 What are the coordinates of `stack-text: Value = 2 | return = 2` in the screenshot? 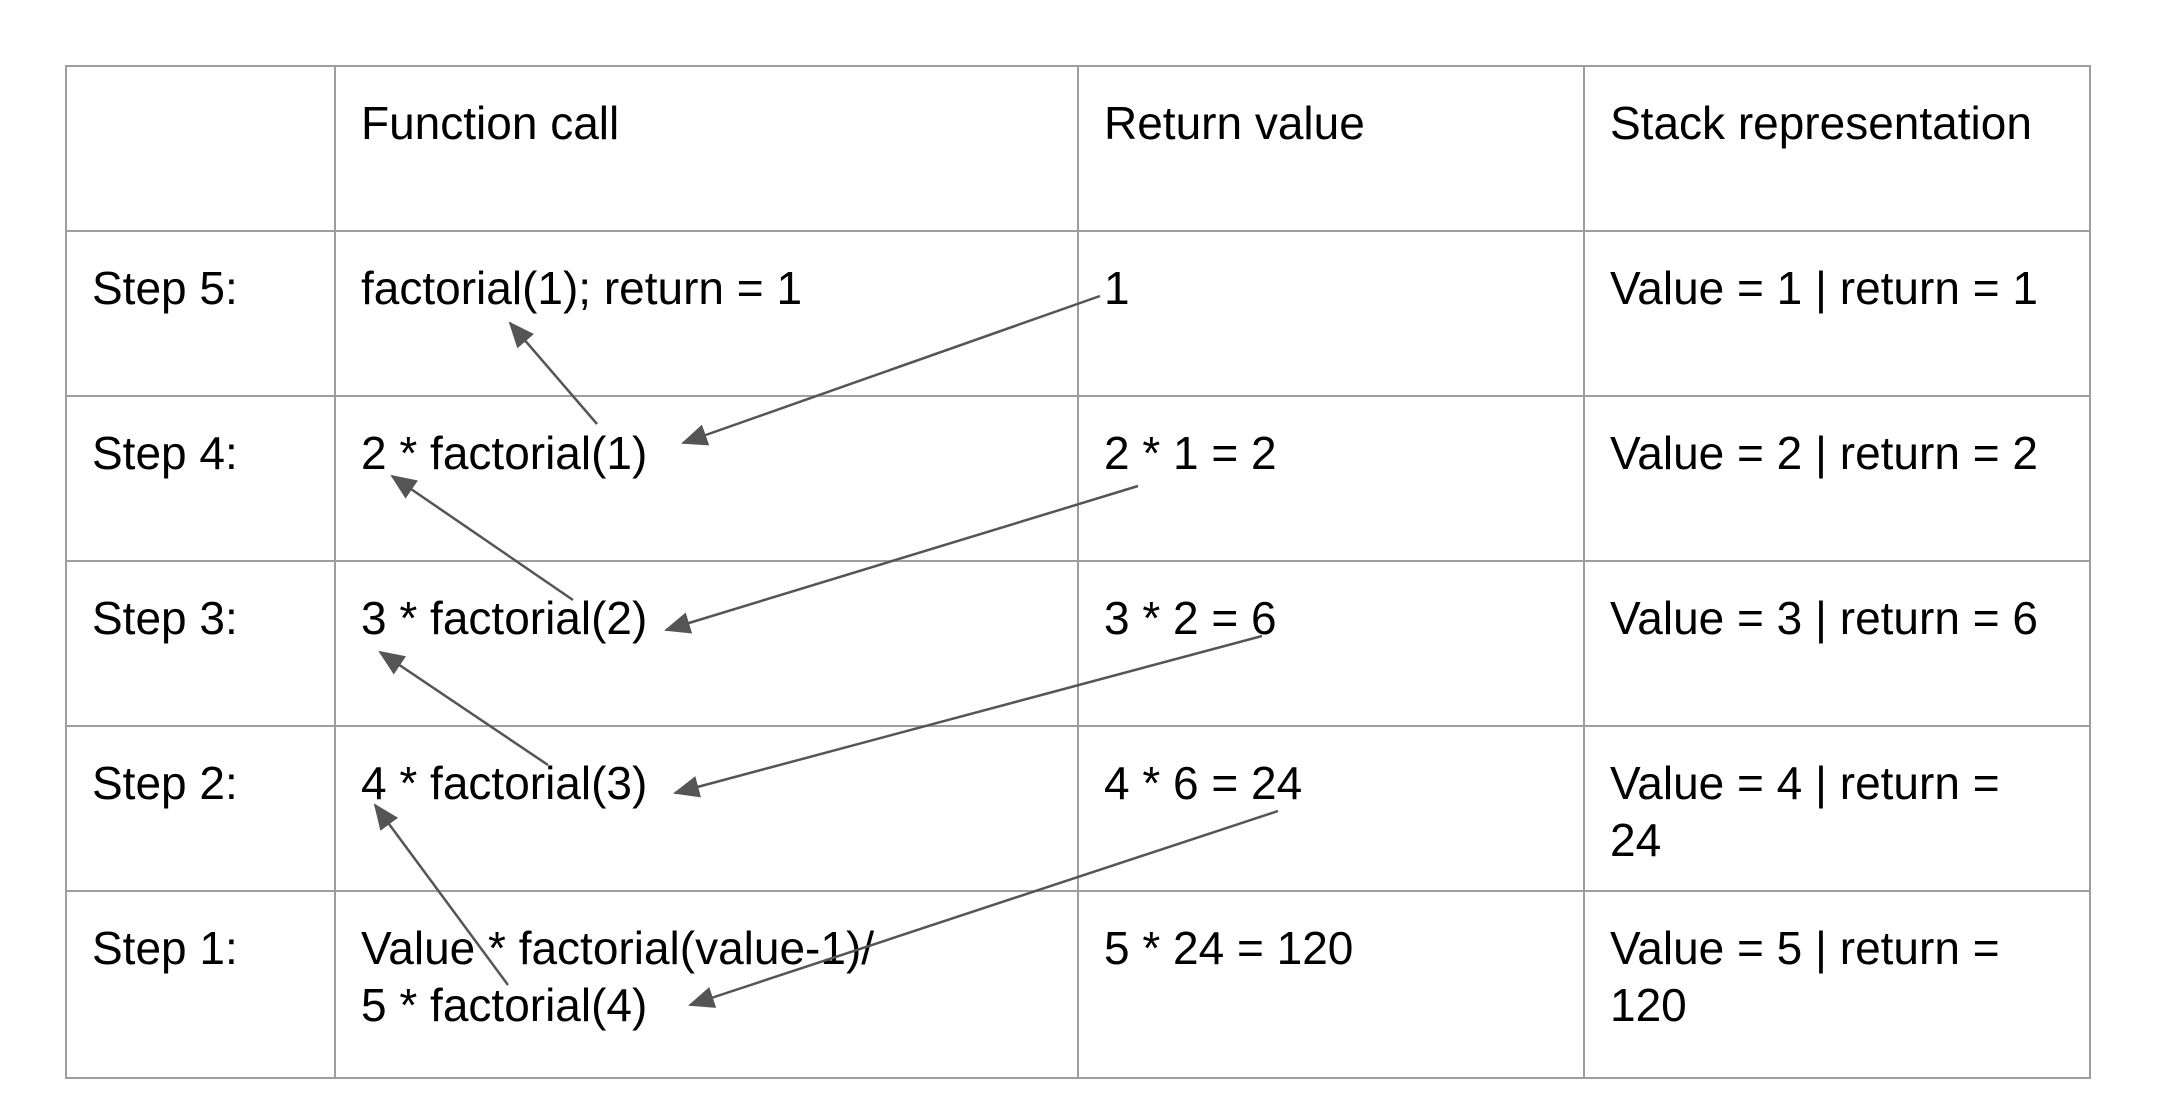 It's located at (1824, 453).